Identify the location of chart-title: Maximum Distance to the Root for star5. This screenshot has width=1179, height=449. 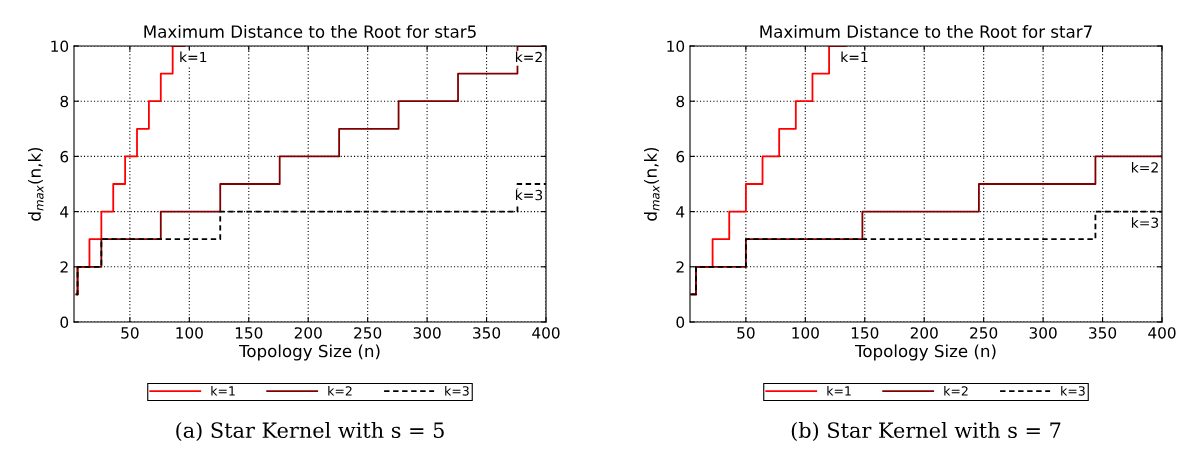
(310, 31).